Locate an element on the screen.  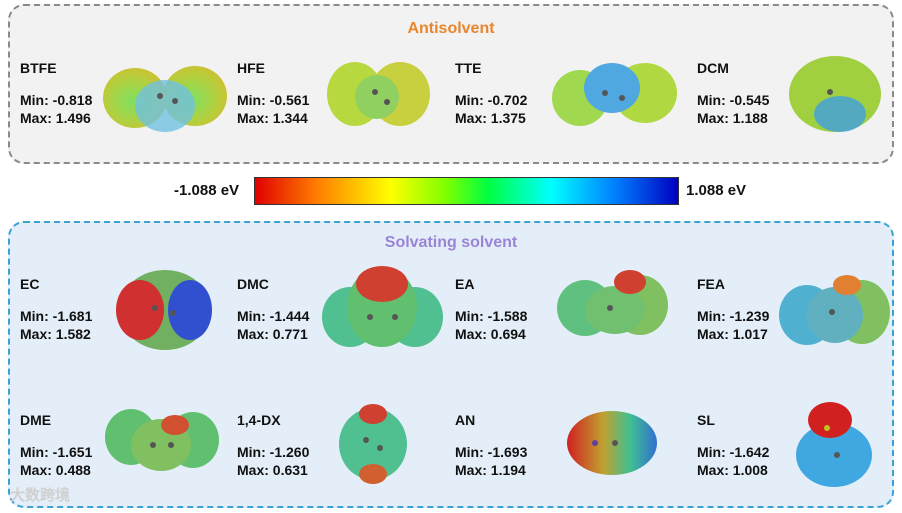
watermark: 大数跨境 is located at coordinates (40, 495).